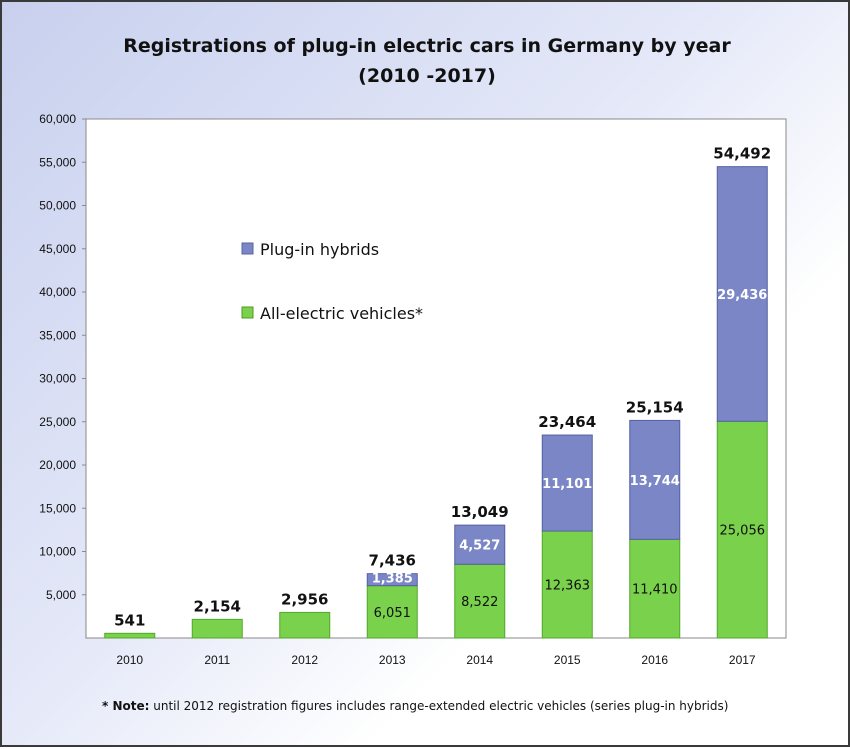 This screenshot has width=850, height=749. Describe the element at coordinates (247, 248) in the screenshot. I see `legend-swatch-plug-in-hybrids` at that location.